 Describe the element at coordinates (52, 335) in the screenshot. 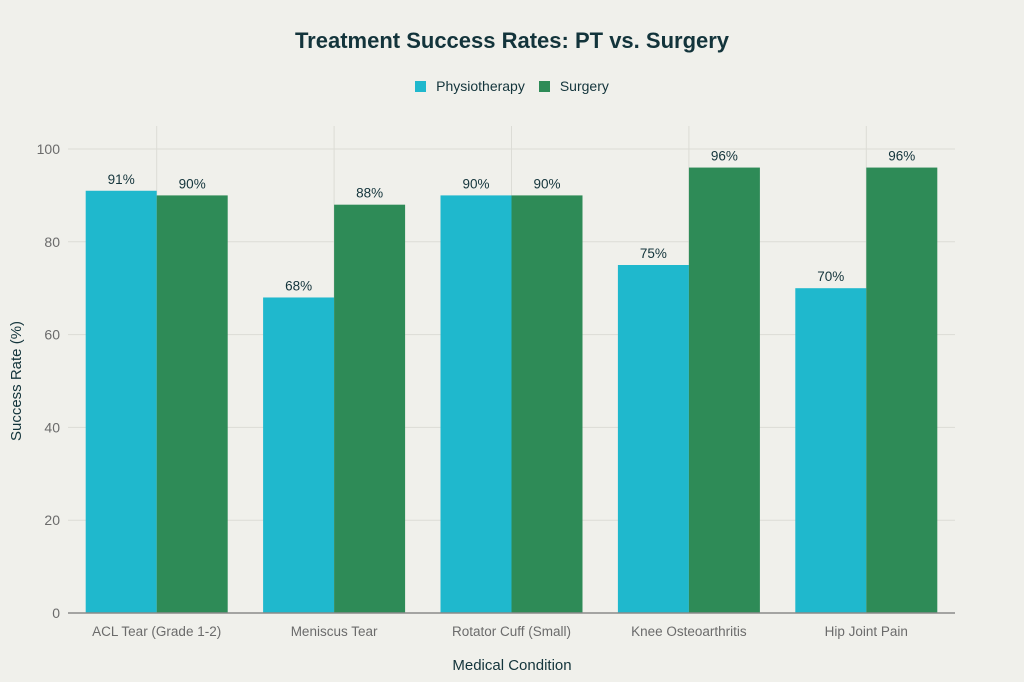

I see `y-tick-label: 60` at that location.